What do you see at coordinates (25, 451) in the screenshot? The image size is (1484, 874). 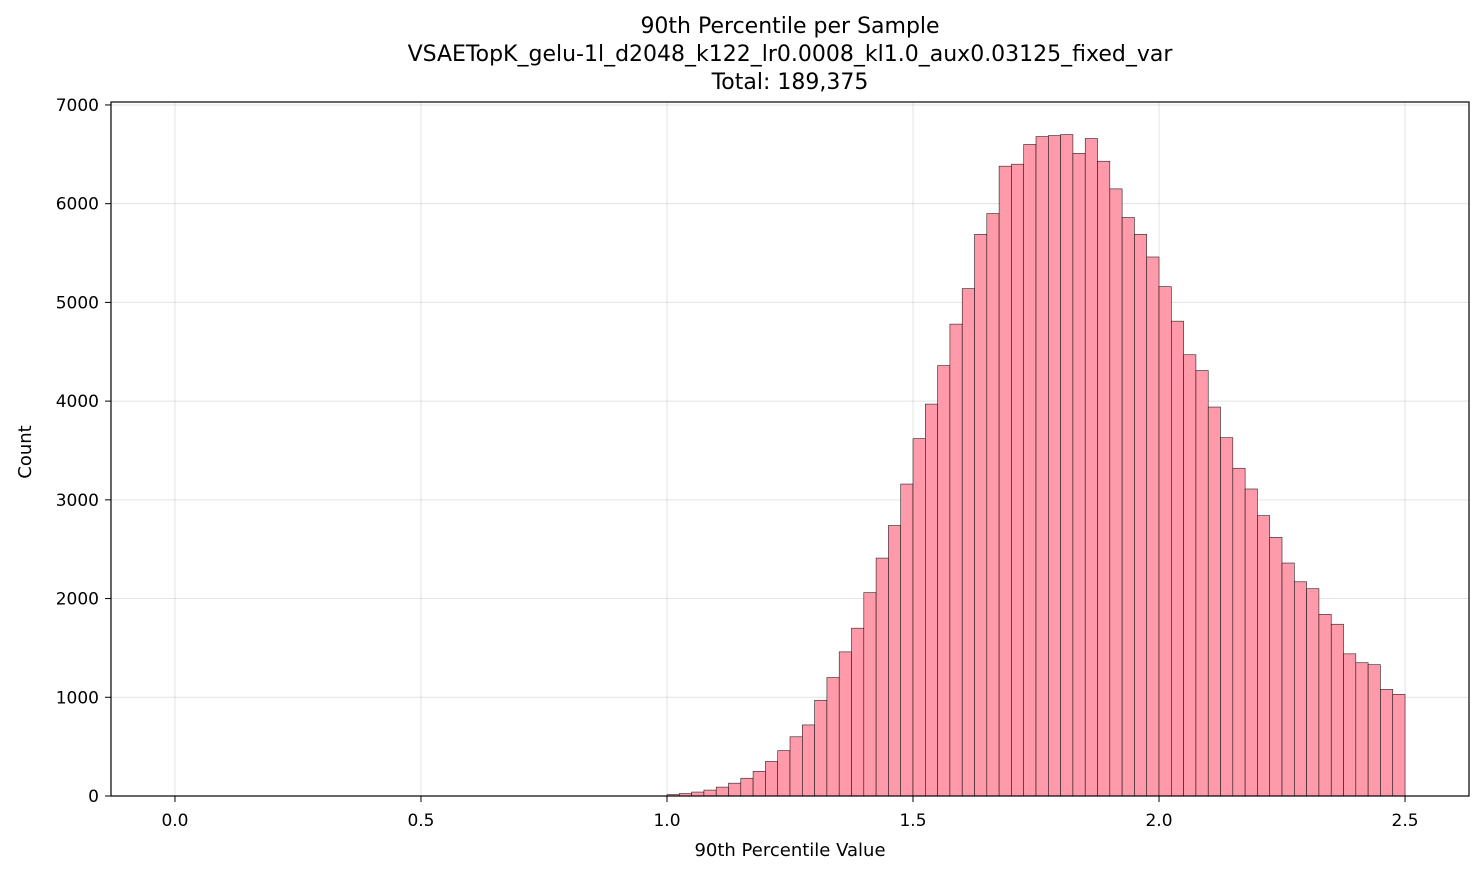 I see `y-axis-label: Count` at bounding box center [25, 451].